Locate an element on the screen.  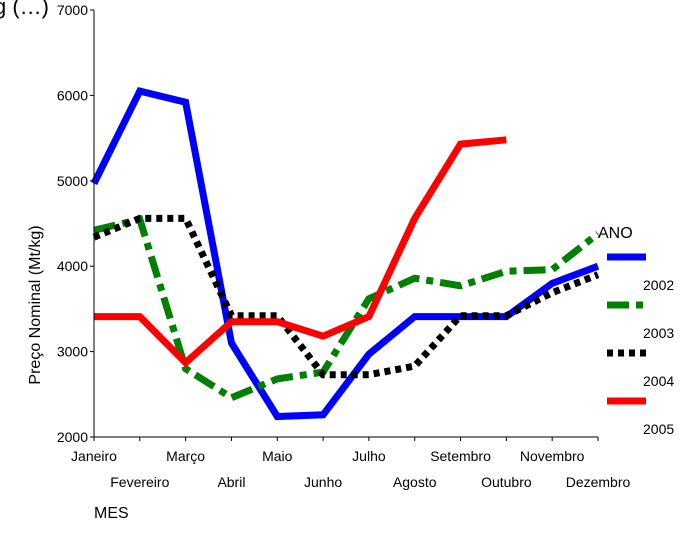
chart-title-fragment: g (…) is located at coordinates (24, 9).